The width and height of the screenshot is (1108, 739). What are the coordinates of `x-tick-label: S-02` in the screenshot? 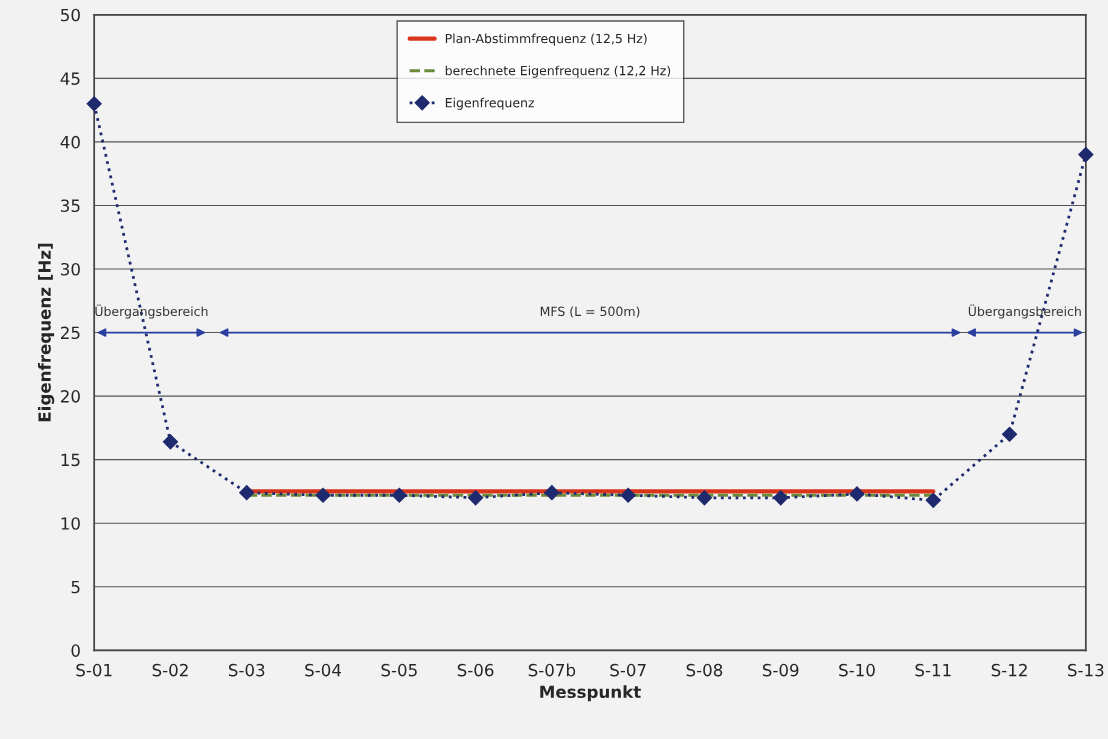 It's located at (170, 670).